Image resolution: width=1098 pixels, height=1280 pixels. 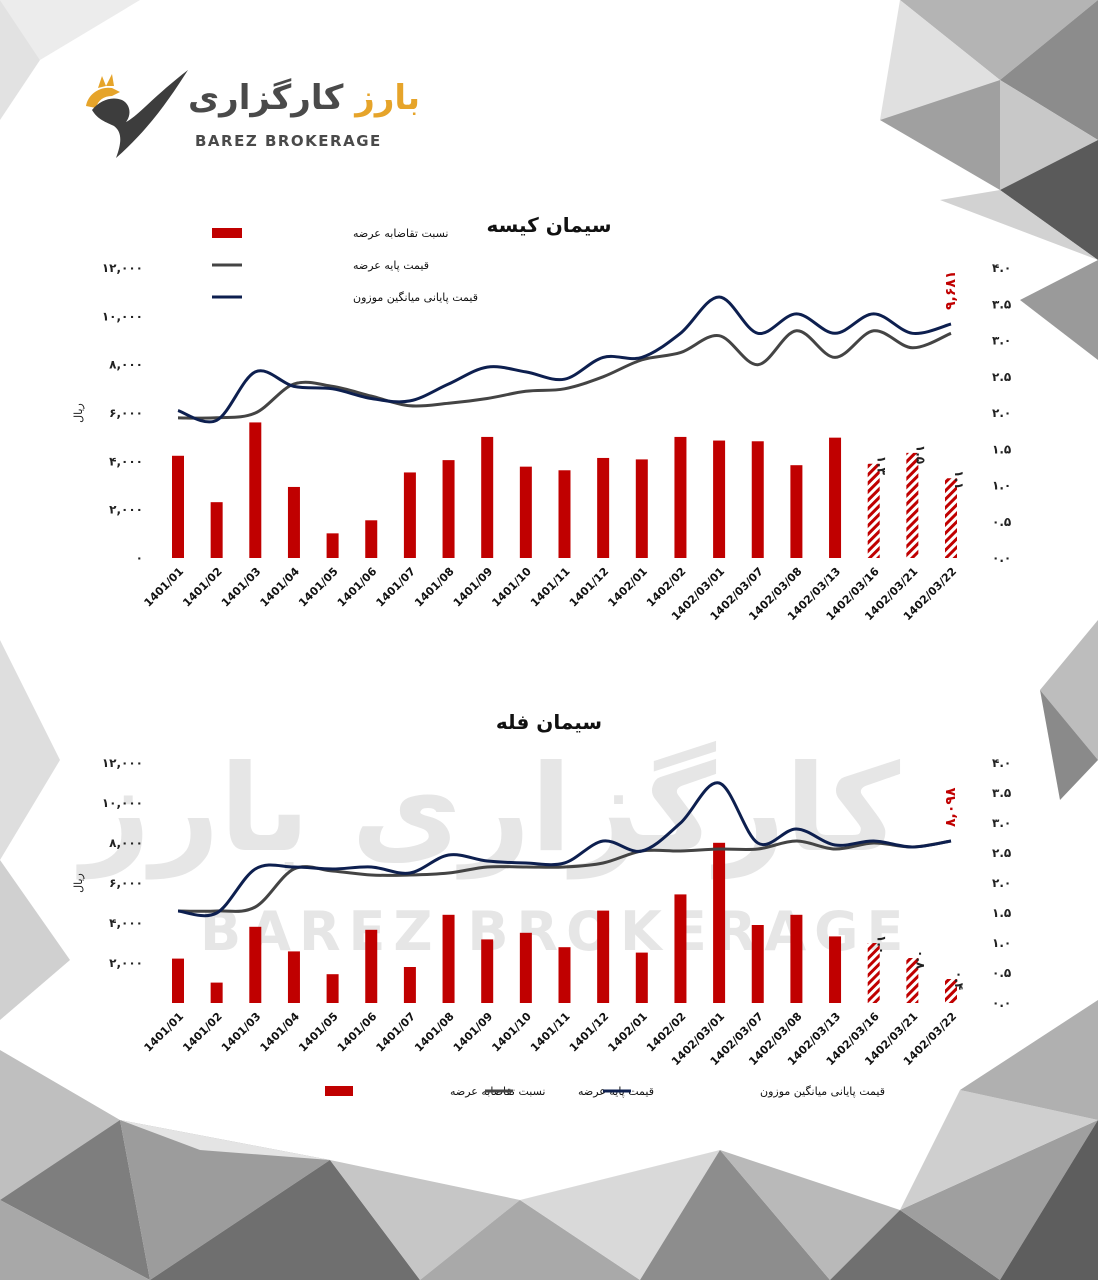 What do you see at coordinates (589, 1032) in the screenshot?
I see `x-tick-label: 1401/12` at bounding box center [589, 1032].